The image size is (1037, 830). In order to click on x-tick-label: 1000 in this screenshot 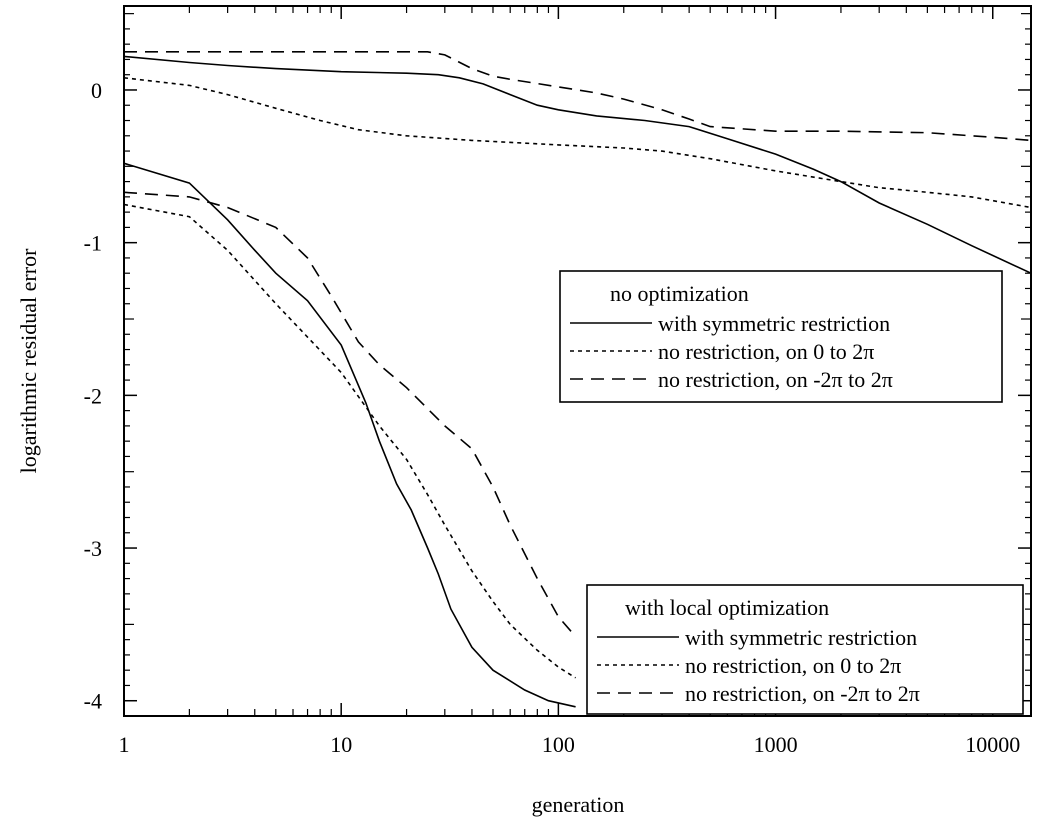, I will do `click(776, 744)`.